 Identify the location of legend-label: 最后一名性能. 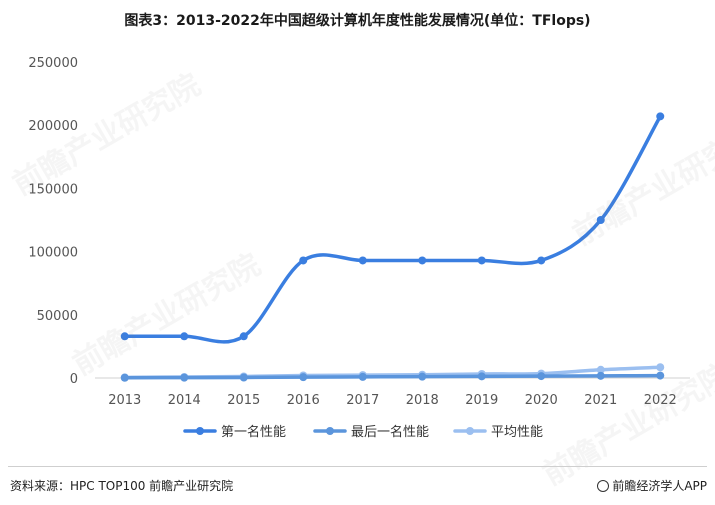
(390, 432).